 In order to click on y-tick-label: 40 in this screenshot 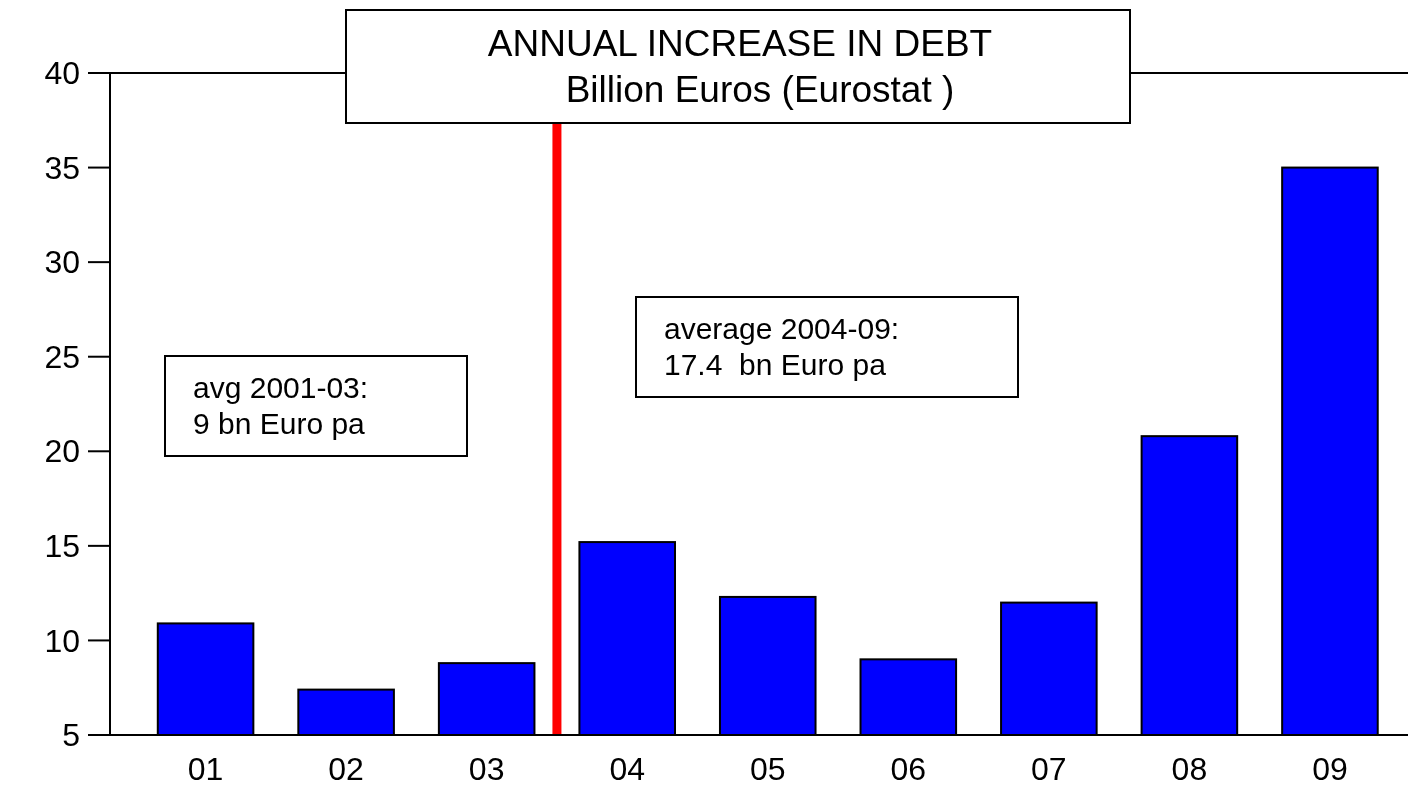, I will do `click(62, 73)`.